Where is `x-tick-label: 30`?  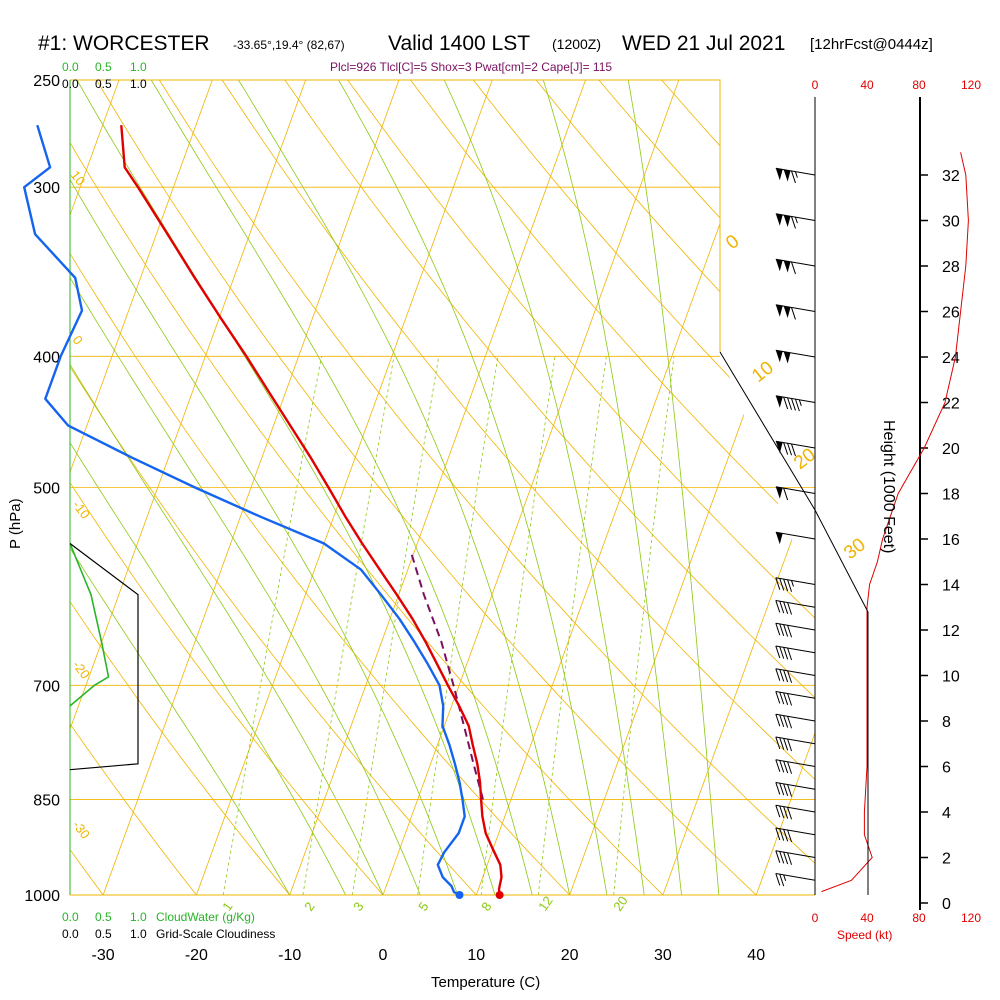
x-tick-label: 30 is located at coordinates (663, 955).